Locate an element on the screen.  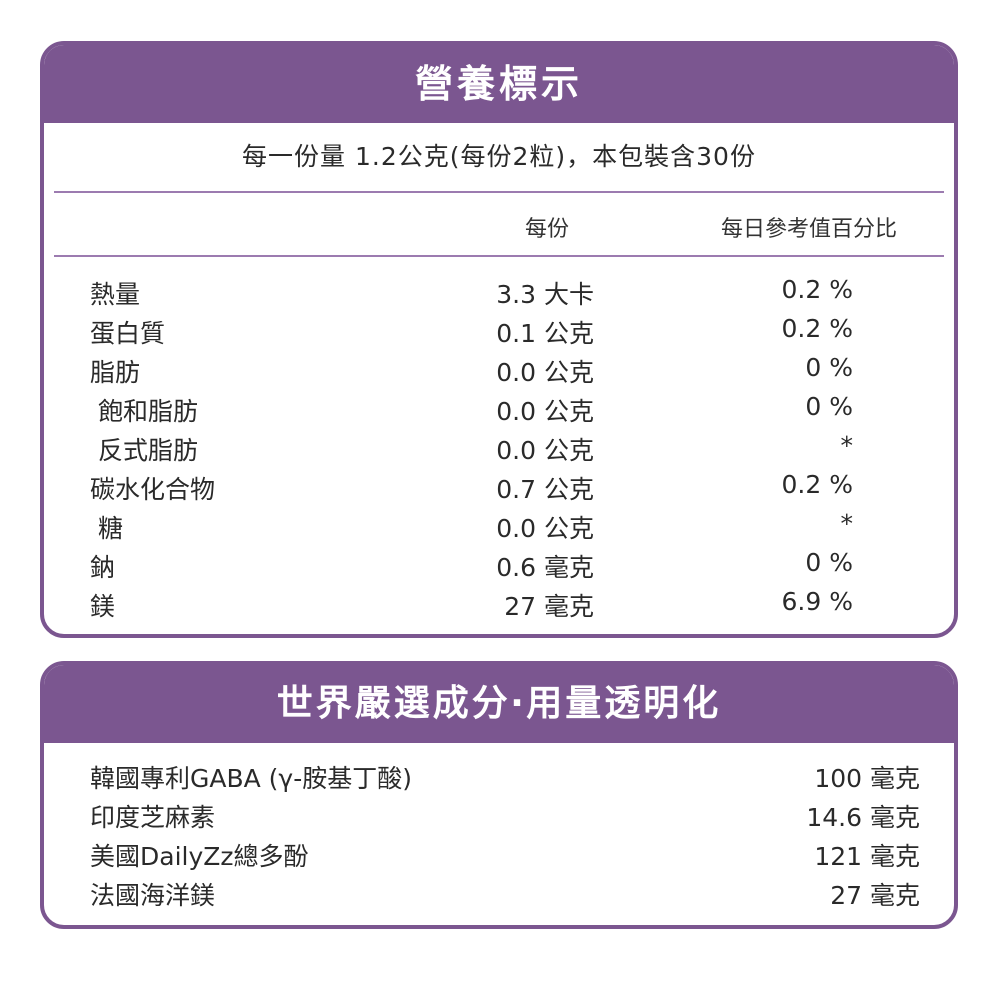
ingredient-name: 印度芝麻素 is located at coordinates (153, 817).